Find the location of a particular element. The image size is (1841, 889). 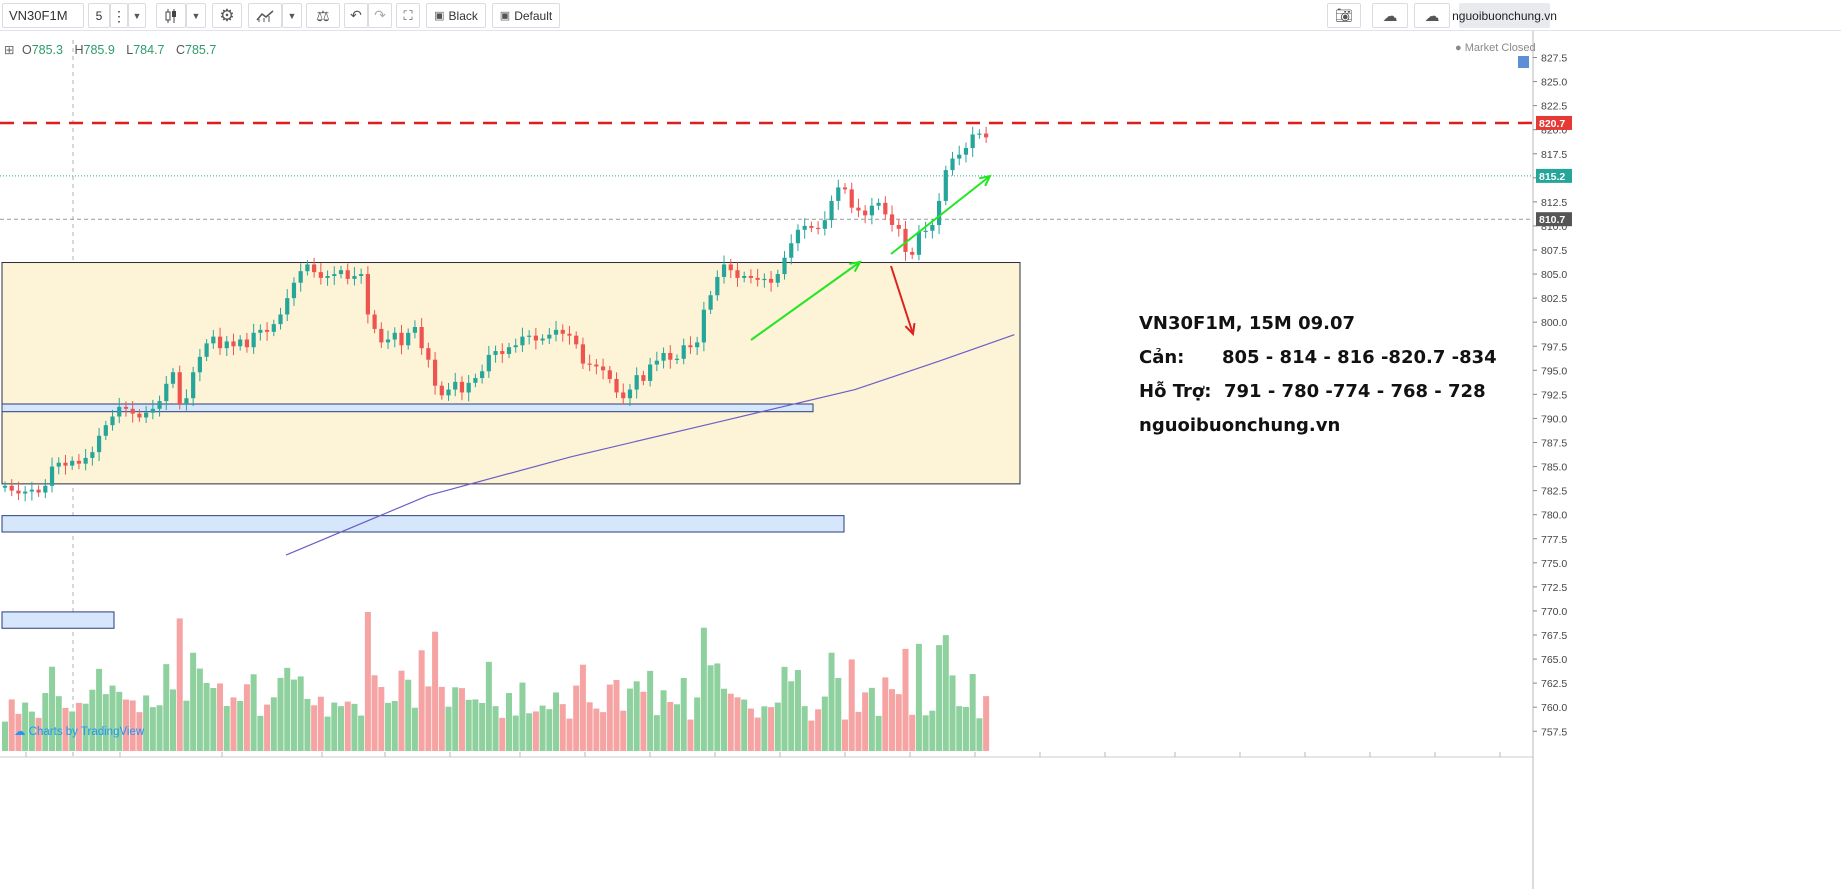

indicators-button is located at coordinates (265, 15).